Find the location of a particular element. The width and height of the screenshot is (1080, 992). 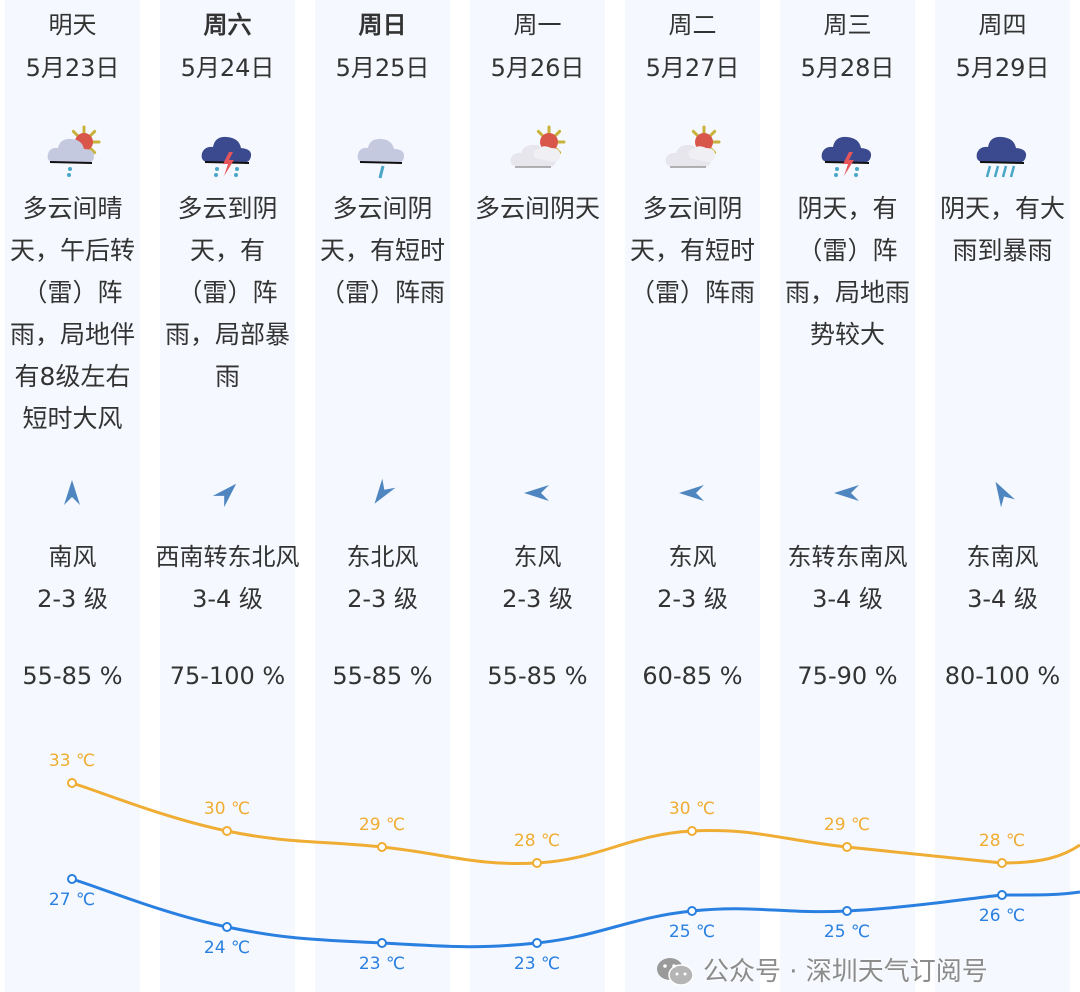

day-date: 5月26日 is located at coordinates (537, 68).